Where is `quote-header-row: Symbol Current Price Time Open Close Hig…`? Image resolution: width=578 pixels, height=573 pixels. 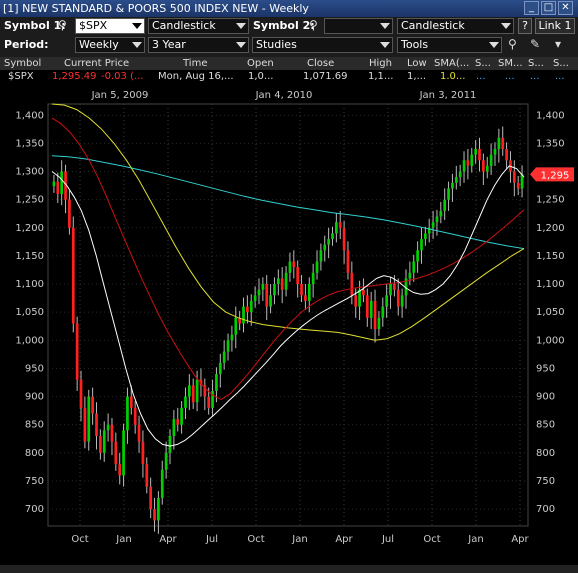
quote-header-row: Symbol Current Price Time Open Close Hig… is located at coordinates (289, 63).